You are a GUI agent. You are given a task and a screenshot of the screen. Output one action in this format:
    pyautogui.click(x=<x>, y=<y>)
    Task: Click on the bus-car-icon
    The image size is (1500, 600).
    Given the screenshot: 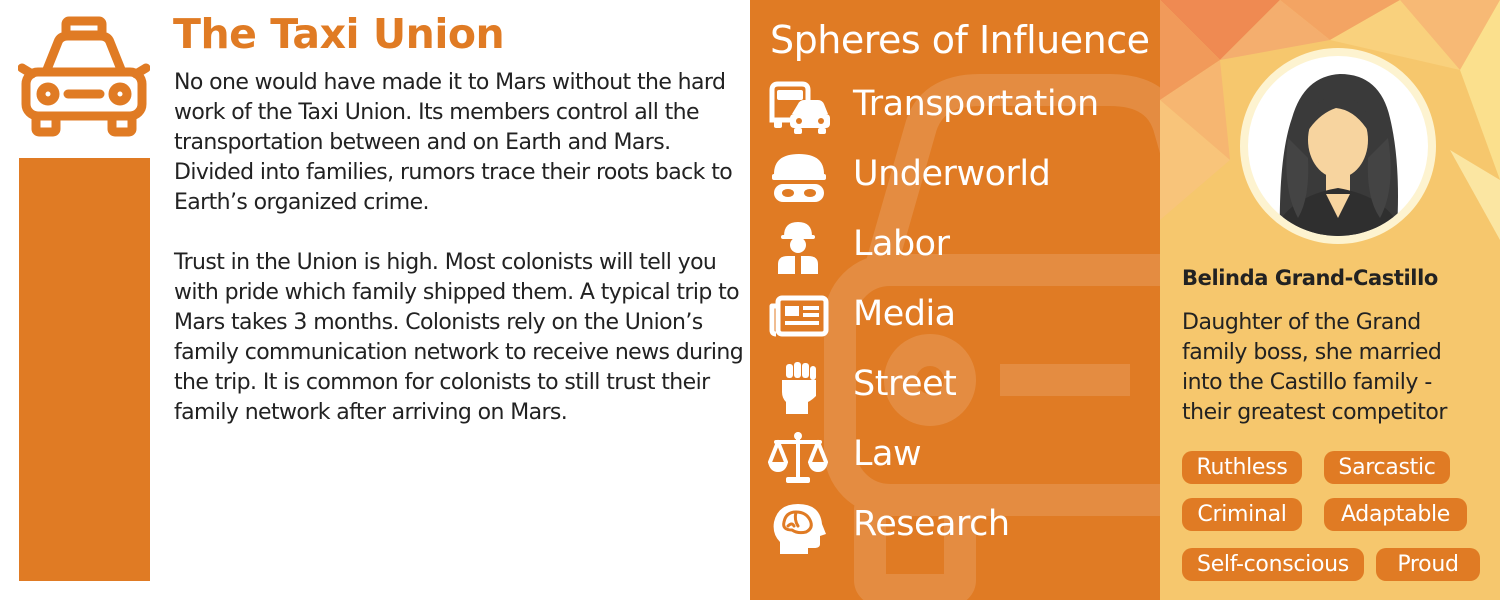 What is the action you would take?
    pyautogui.click(x=799, y=107)
    